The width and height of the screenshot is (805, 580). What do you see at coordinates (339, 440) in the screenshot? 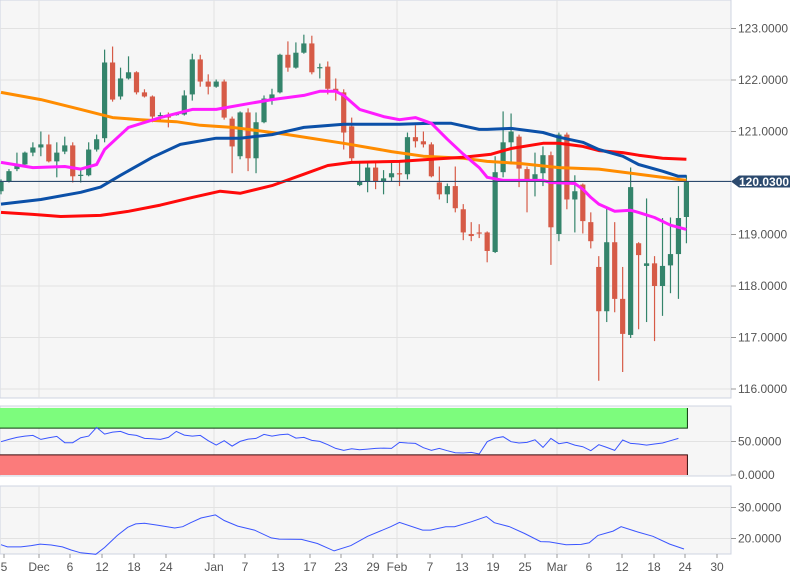
I see `rsi-line` at bounding box center [339, 440].